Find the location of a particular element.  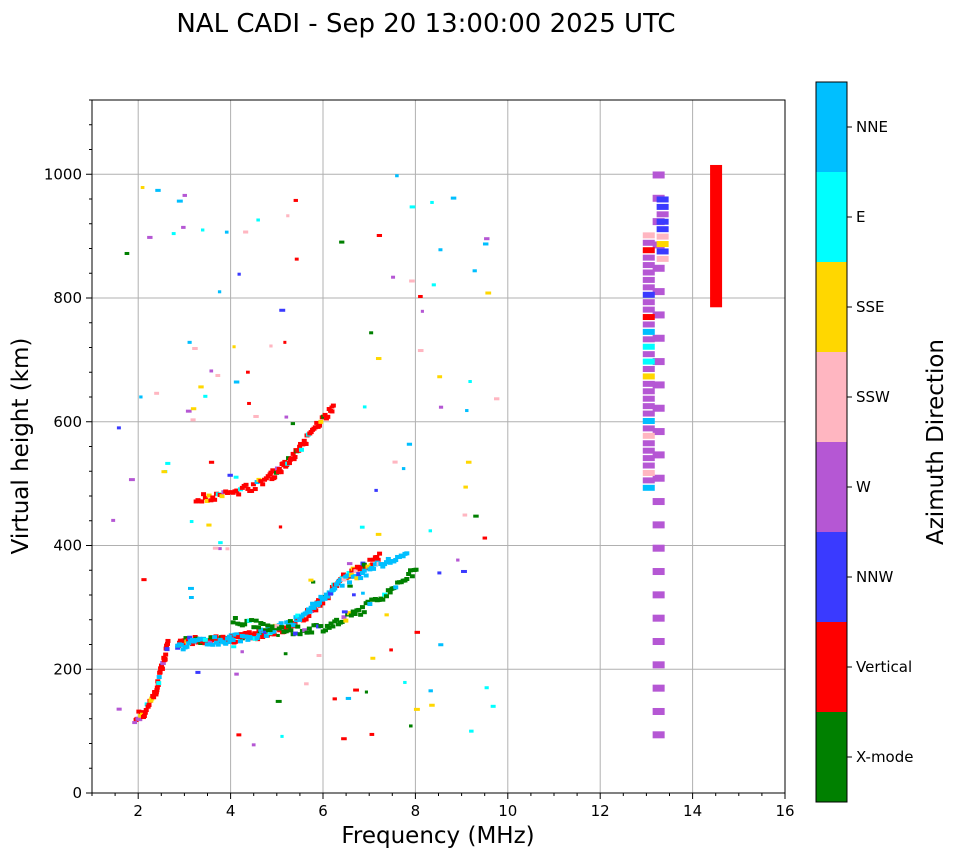

y-tick-label: 600 is located at coordinates (67, 422).